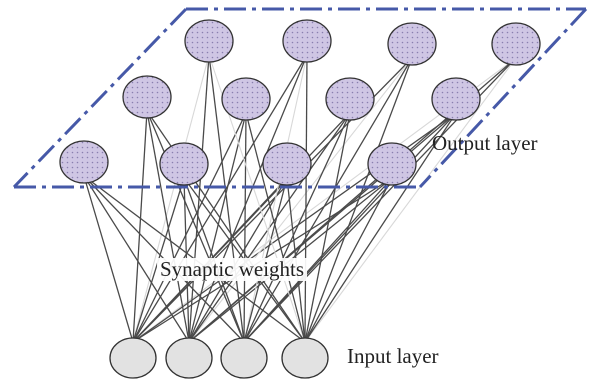  I want to click on plane-edge-left, so click(100, 98).